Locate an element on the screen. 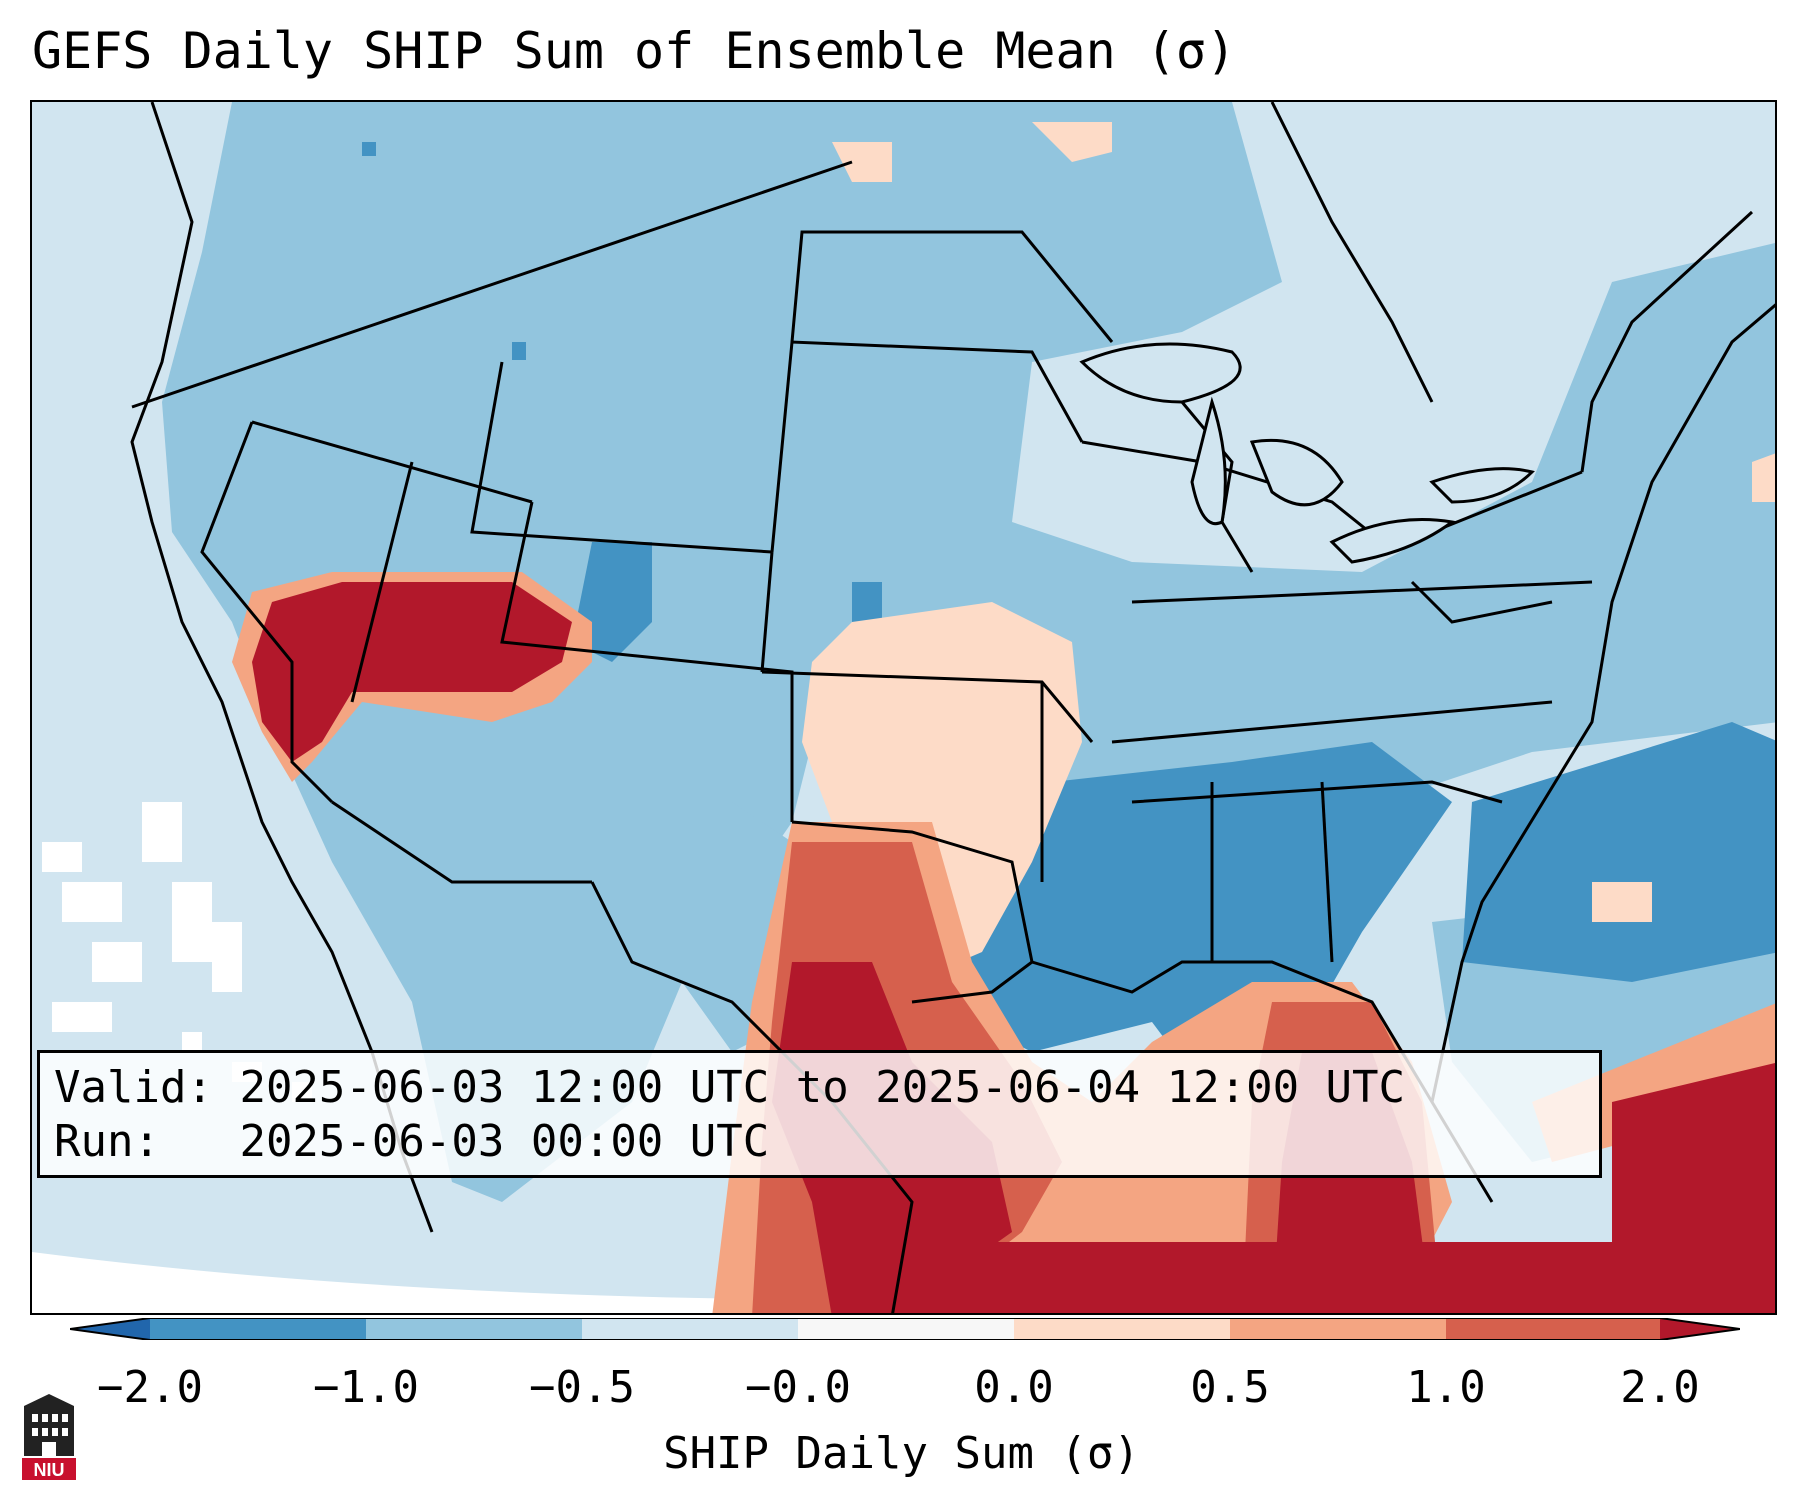 This screenshot has width=1803, height=1506. colorbar-tick-label: 1.0 is located at coordinates (1446, 1387).